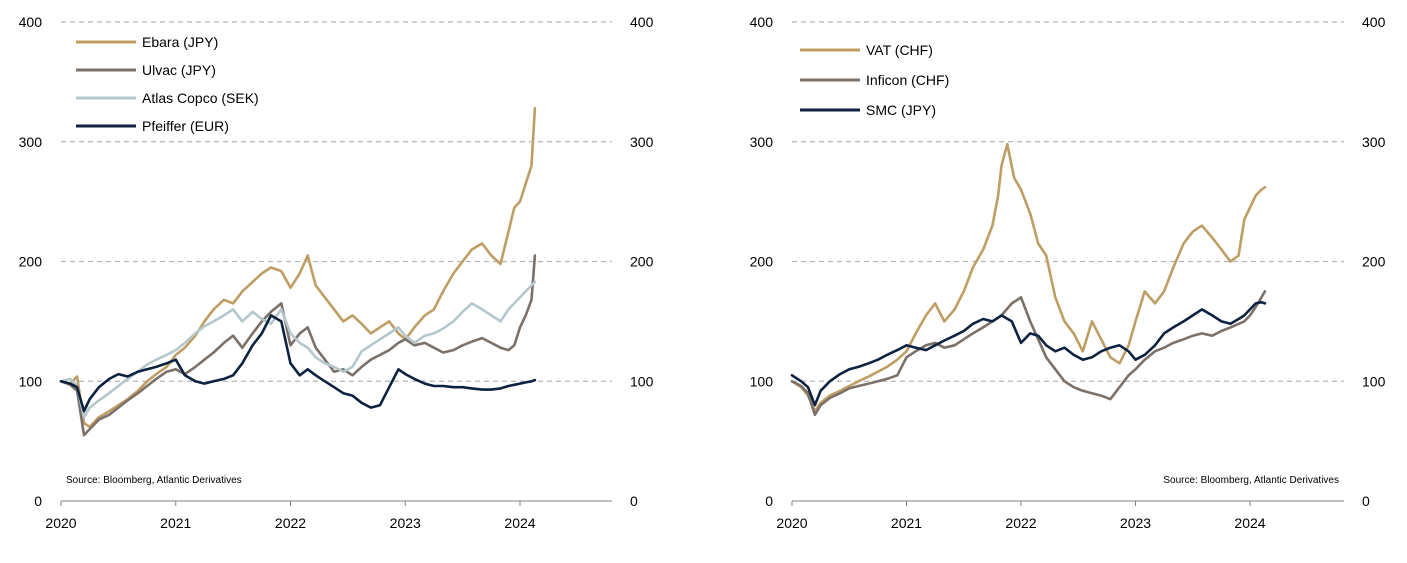  I want to click on legend-label-atlas-copco-sek: Atlas Copco (SEK), so click(200, 98).